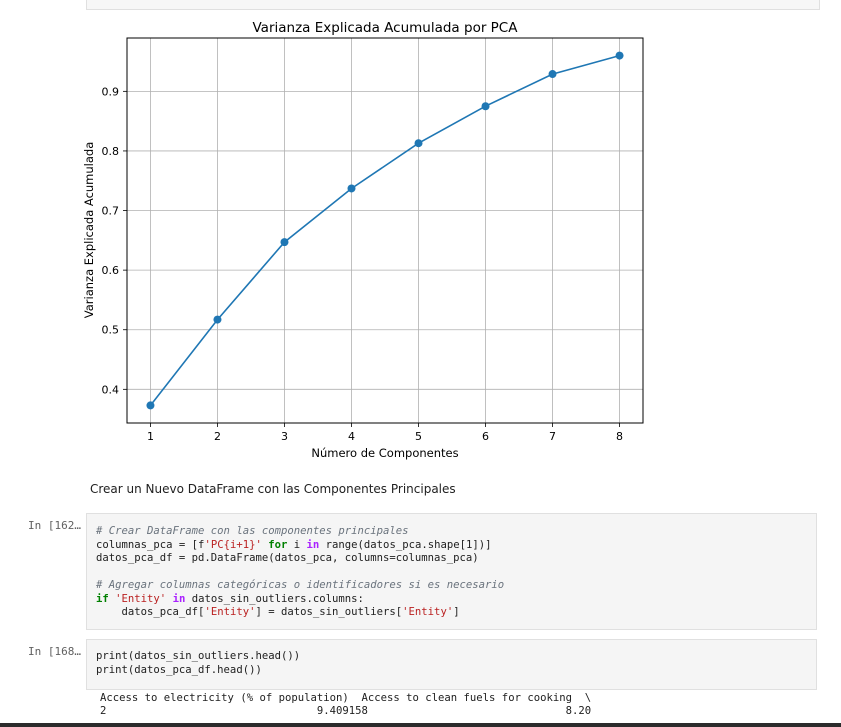 Image resolution: width=841 pixels, height=727 pixels. Describe the element at coordinates (346, 711) in the screenshot. I see `output-row: 2 9.409158 8.20` at that location.